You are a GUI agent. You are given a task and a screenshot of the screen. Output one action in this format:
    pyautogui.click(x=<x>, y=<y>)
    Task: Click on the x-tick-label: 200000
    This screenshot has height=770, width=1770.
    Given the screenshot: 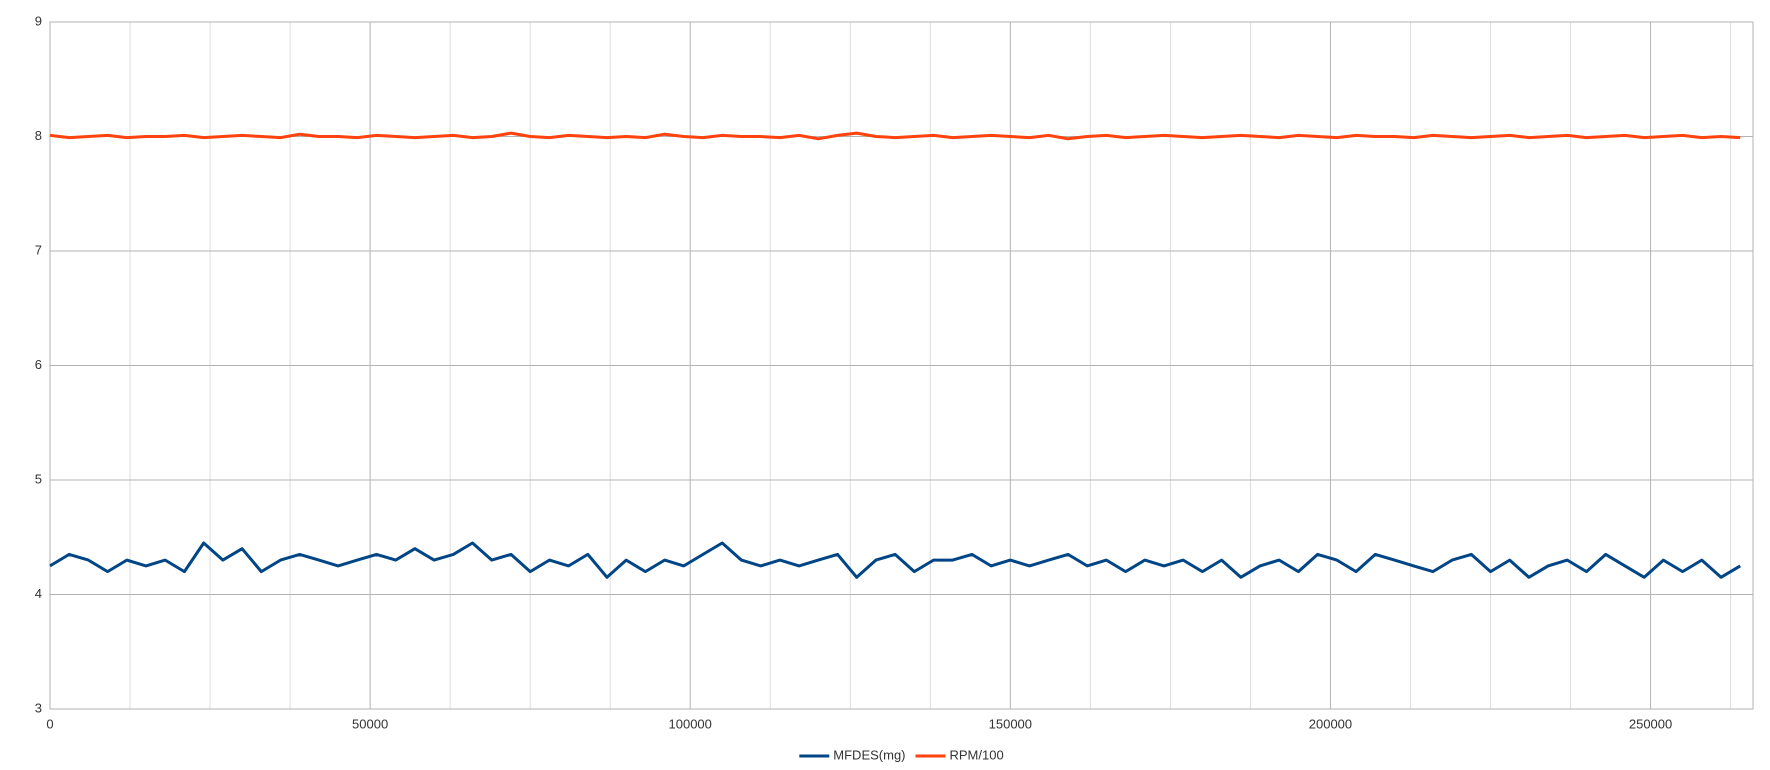 What is the action you would take?
    pyautogui.click(x=1330, y=723)
    